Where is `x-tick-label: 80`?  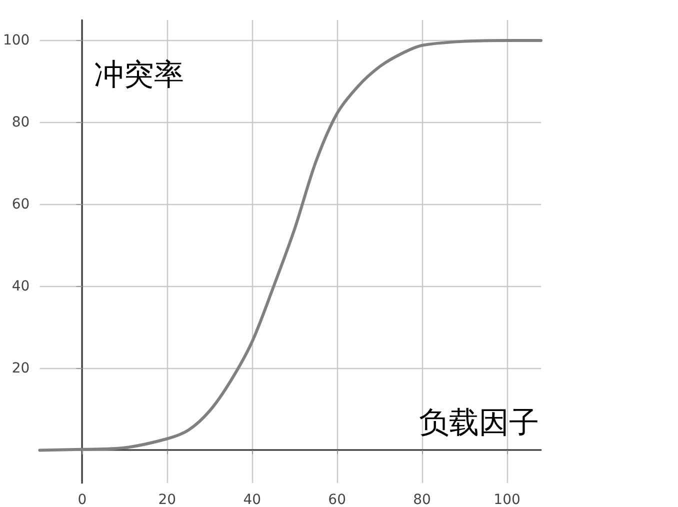
x-tick-label: 80 is located at coordinates (422, 499).